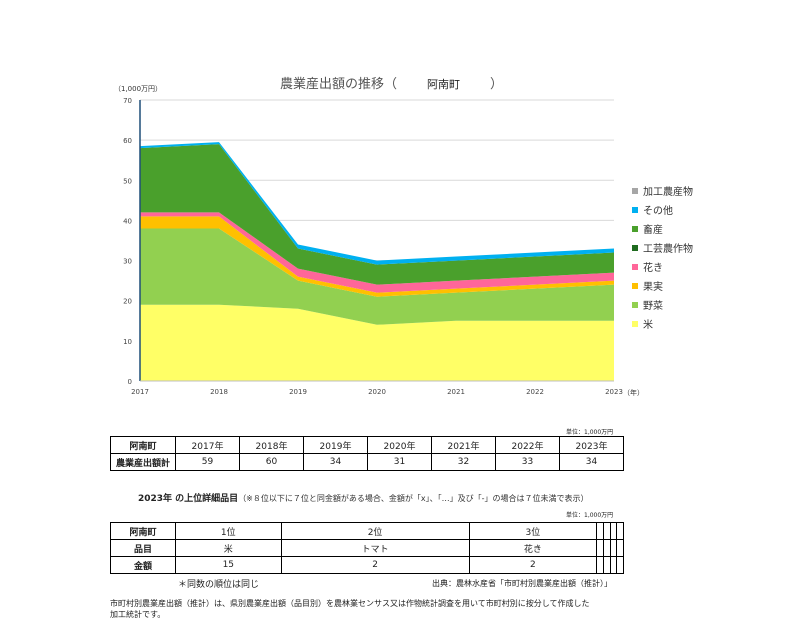  I want to click on rank-cell: 3位, so click(533, 531).